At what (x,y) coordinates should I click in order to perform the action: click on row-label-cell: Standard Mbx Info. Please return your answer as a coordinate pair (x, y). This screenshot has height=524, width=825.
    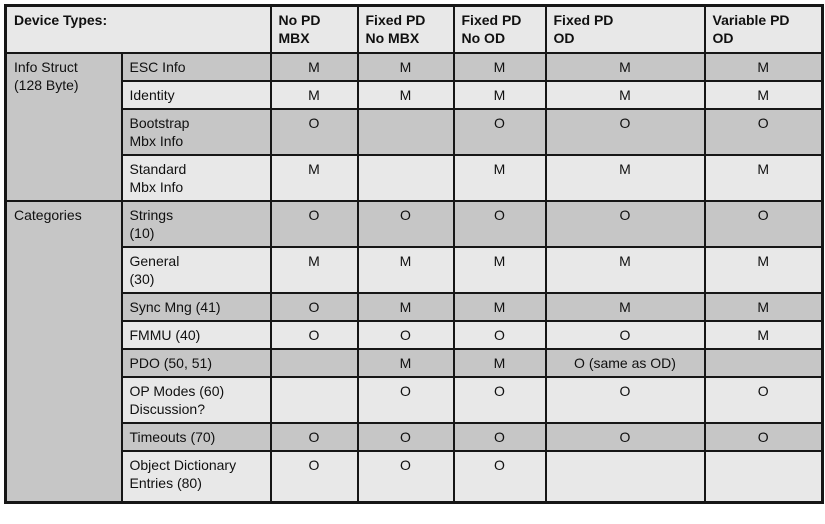
    Looking at the image, I should click on (196, 177).